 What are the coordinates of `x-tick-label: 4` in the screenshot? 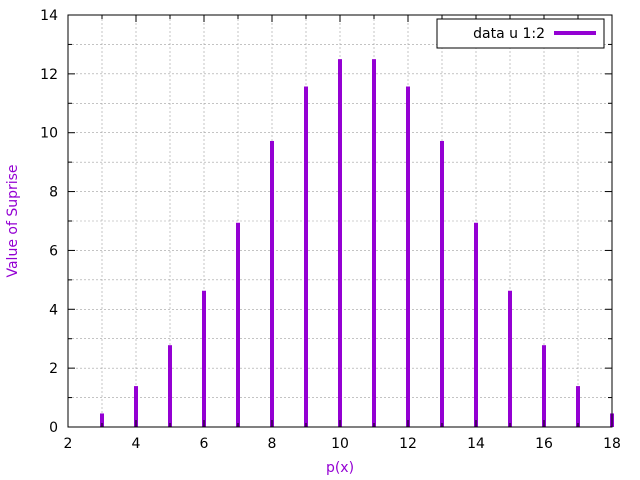 It's located at (136, 444).